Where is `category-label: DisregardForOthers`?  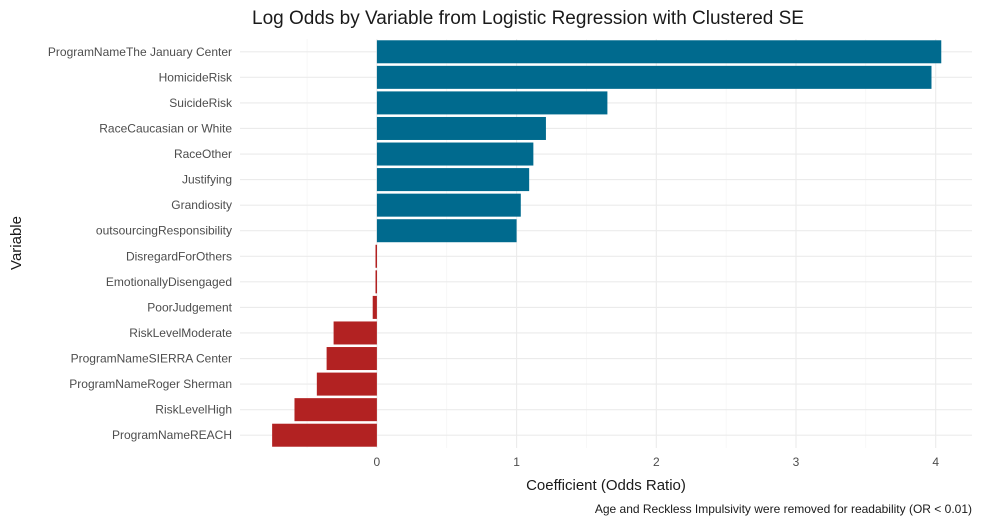 category-label: DisregardForOthers is located at coordinates (179, 256).